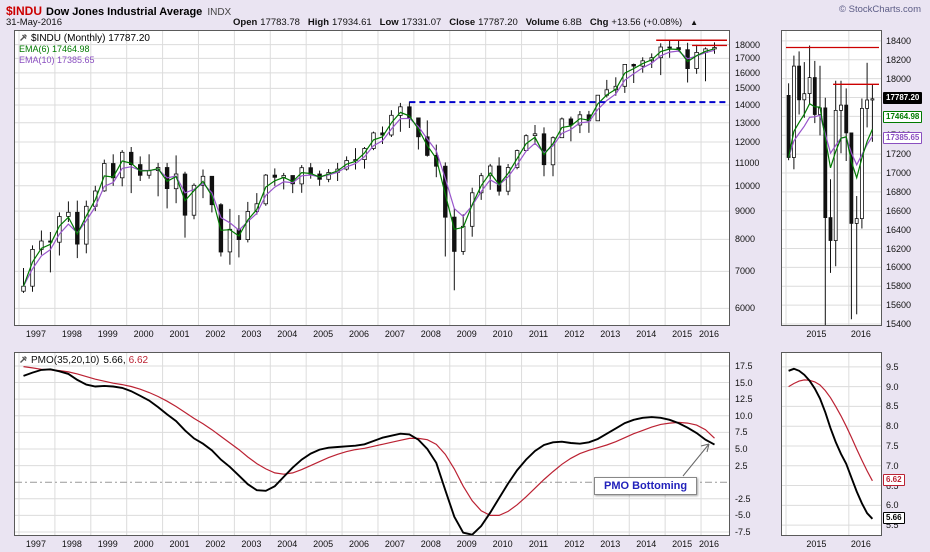 This screenshot has width=930, height=552. Describe the element at coordinates (352, 22) in the screenshot. I see `high-value: 17934.61` at that location.